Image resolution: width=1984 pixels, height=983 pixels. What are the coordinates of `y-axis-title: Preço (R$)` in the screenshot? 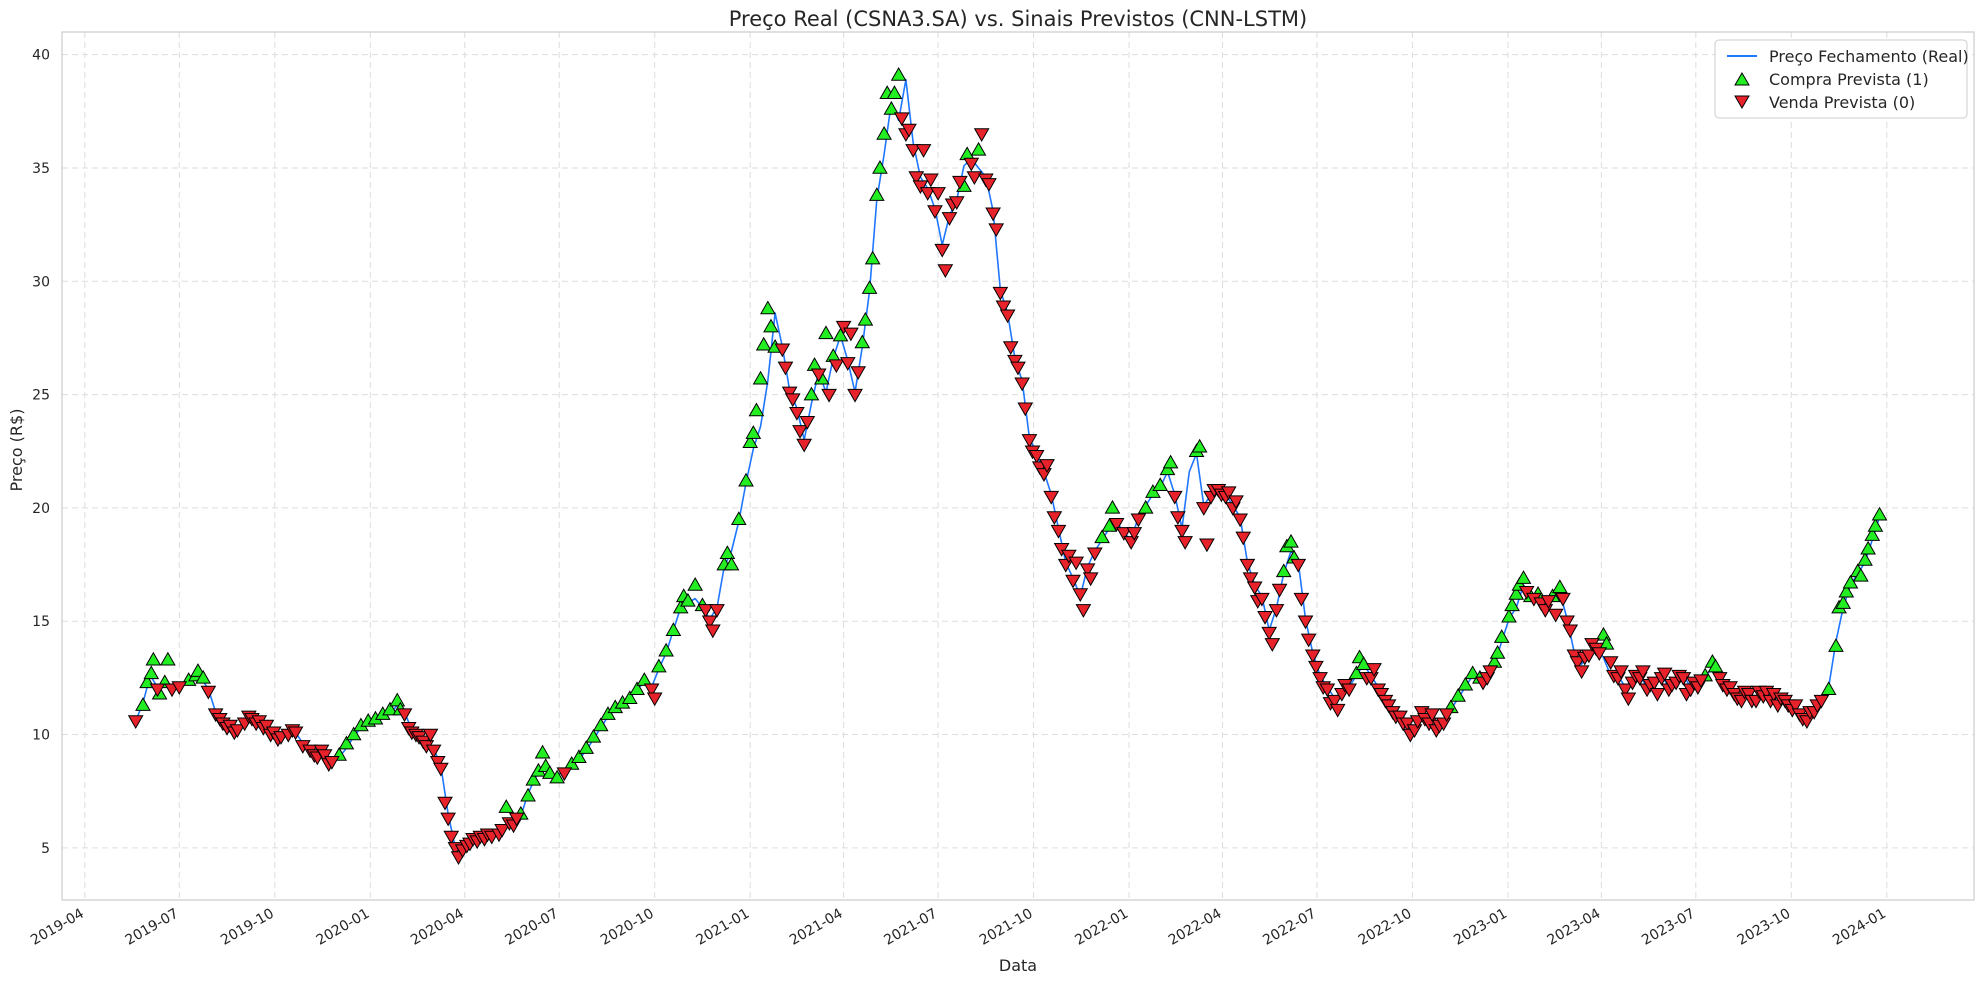 It's located at (16, 450).